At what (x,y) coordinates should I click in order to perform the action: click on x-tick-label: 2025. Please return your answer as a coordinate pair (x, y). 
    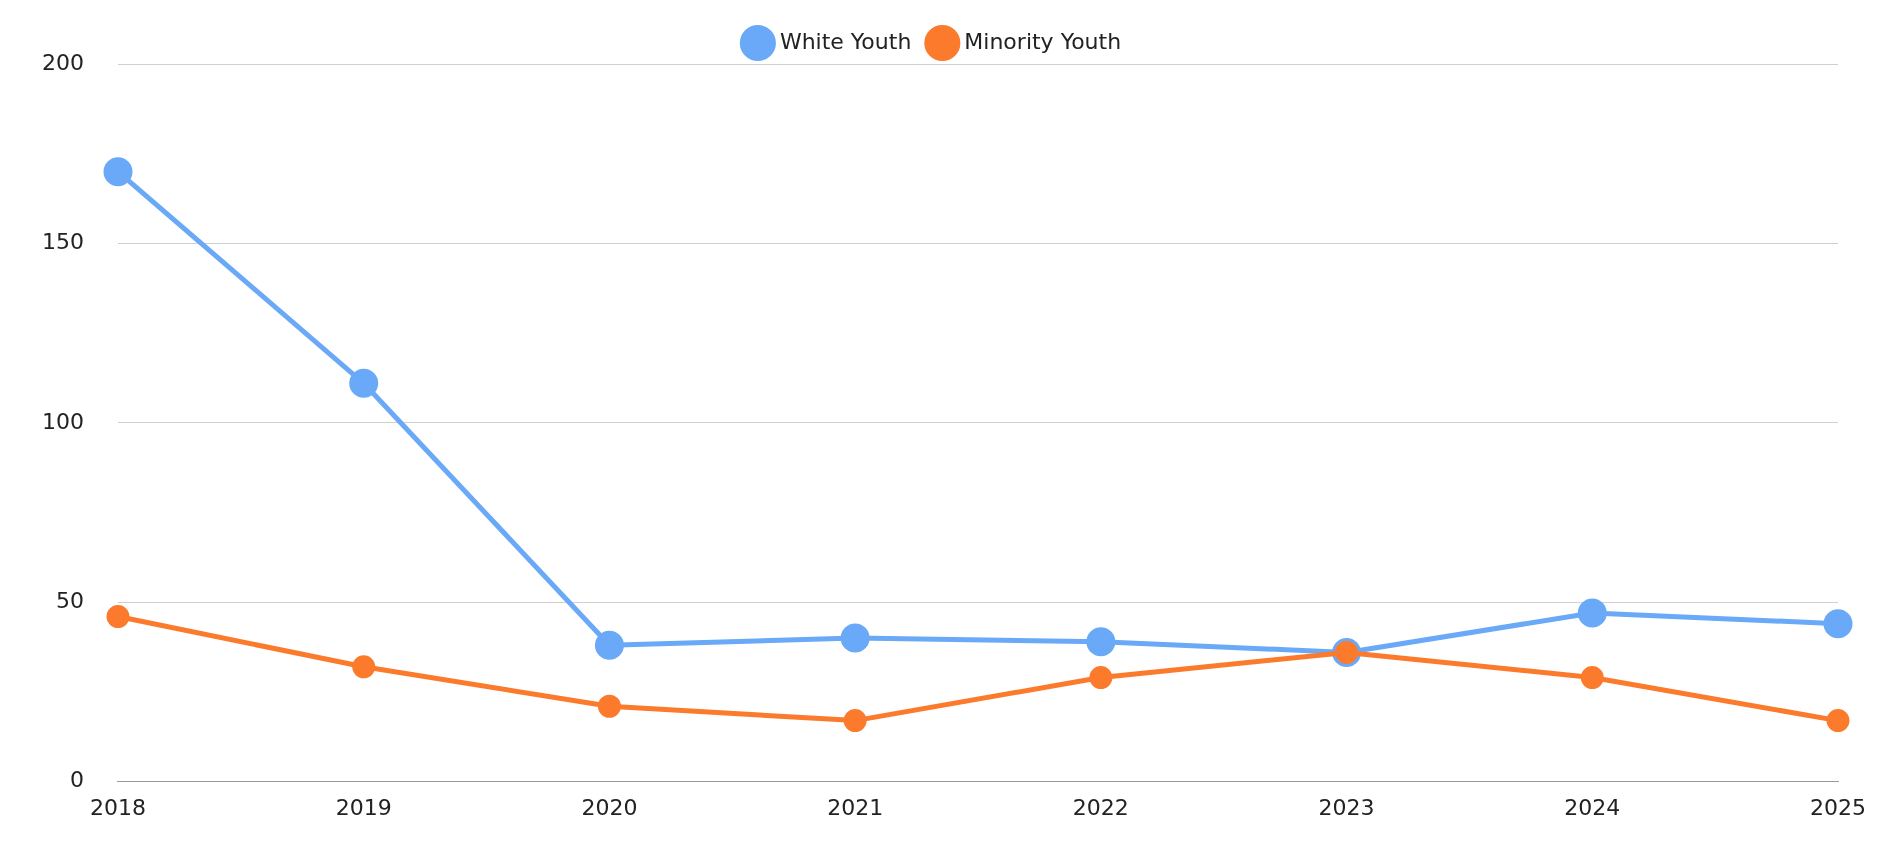
    Looking at the image, I should click on (1838, 807).